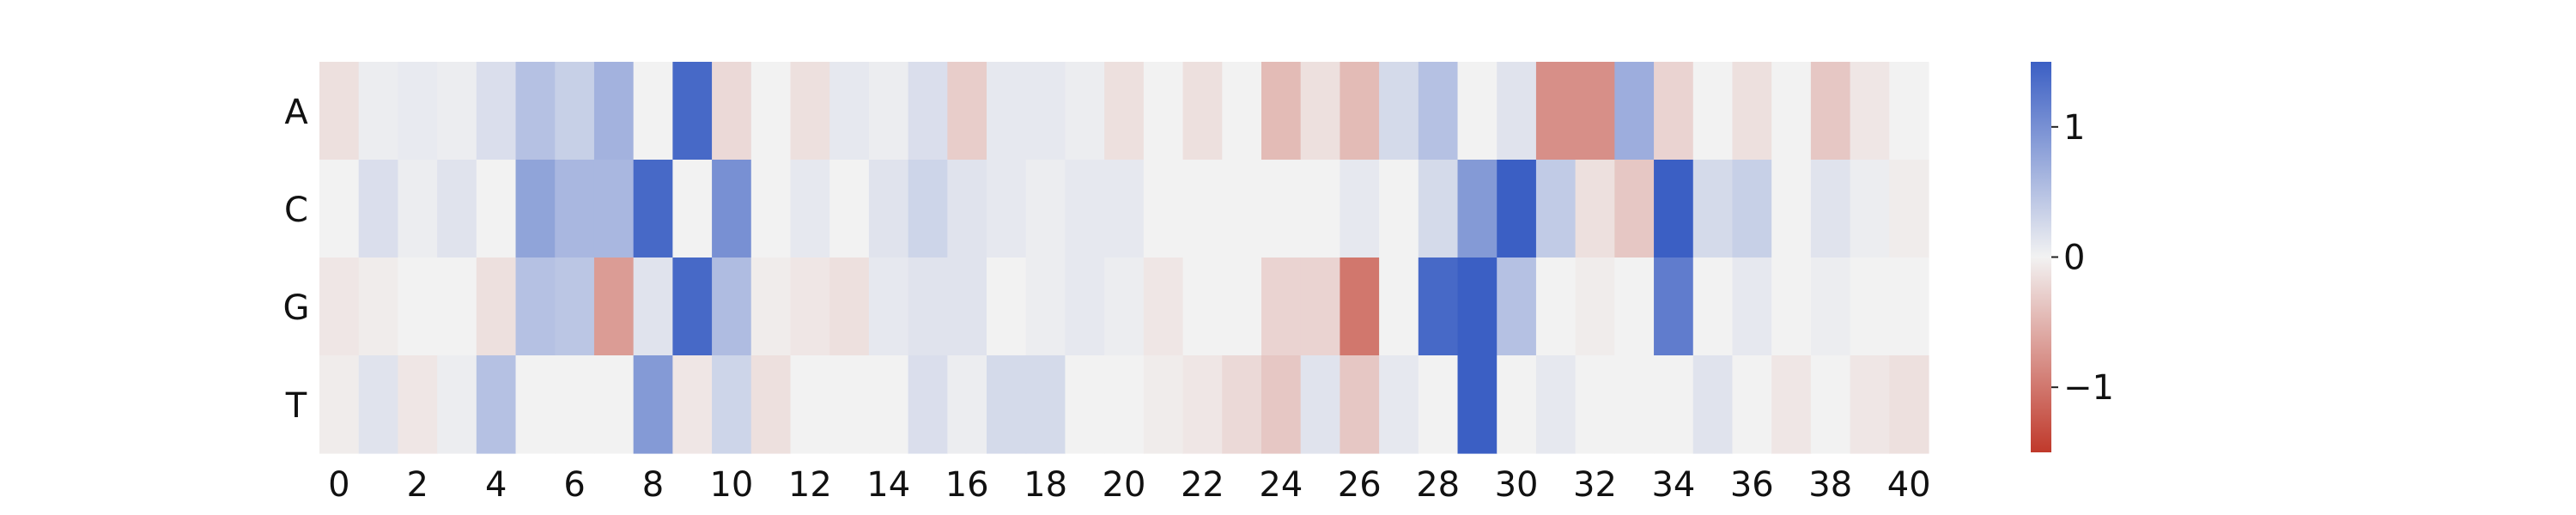  What do you see at coordinates (2074, 128) in the screenshot?
I see `colorbar-tick-label: 1` at bounding box center [2074, 128].